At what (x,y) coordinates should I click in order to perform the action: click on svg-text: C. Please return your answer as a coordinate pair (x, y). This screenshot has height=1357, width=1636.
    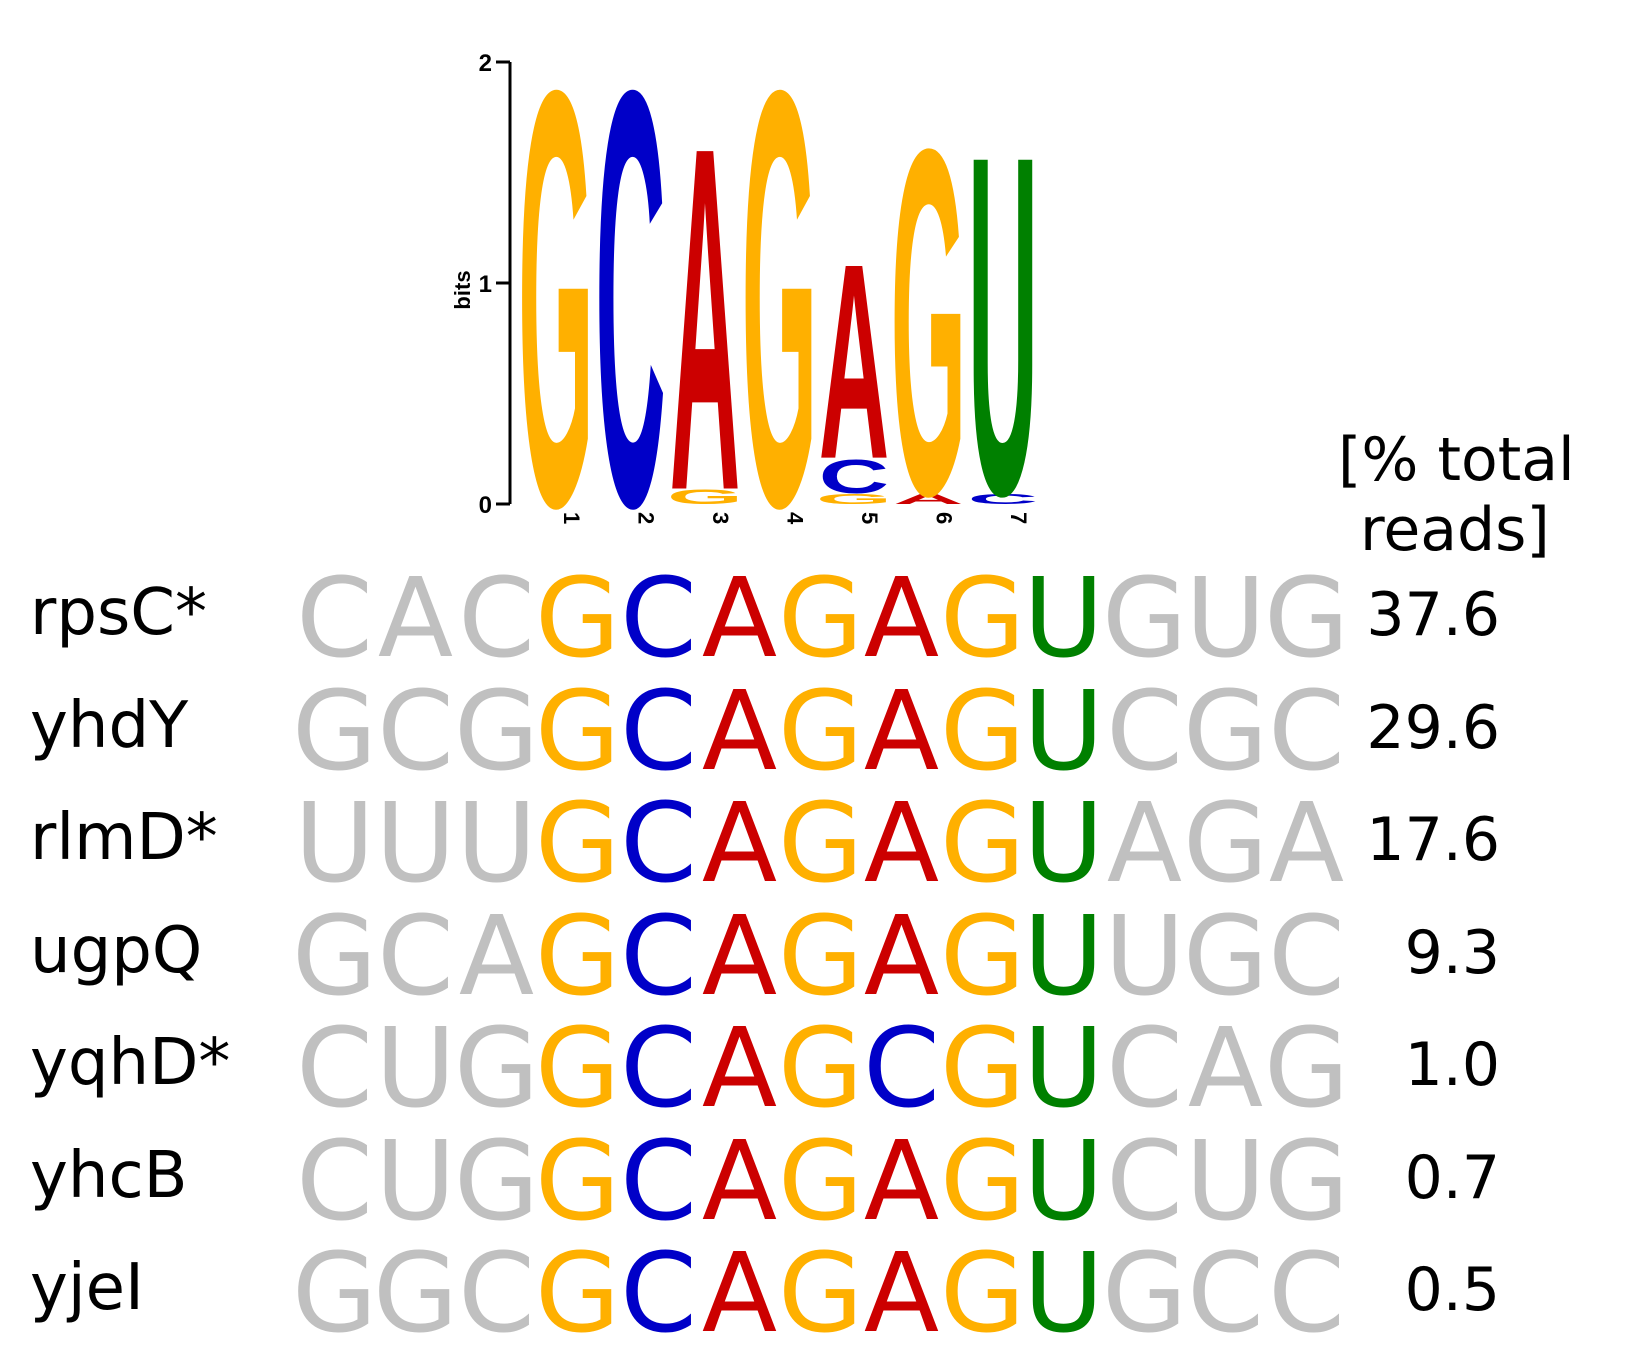
    Looking at the image, I should click on (1003, 498).